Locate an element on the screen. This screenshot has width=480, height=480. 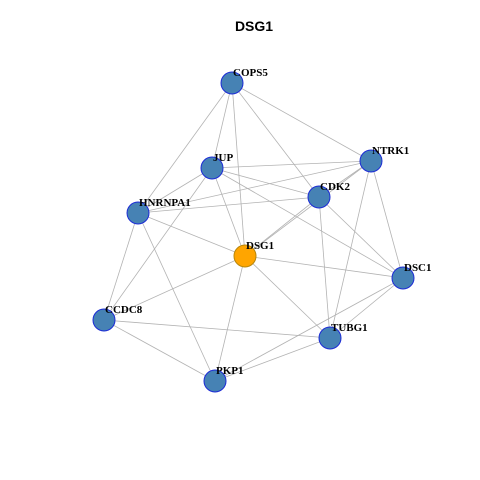
node-label: HNRNPA1 is located at coordinates (165, 203).